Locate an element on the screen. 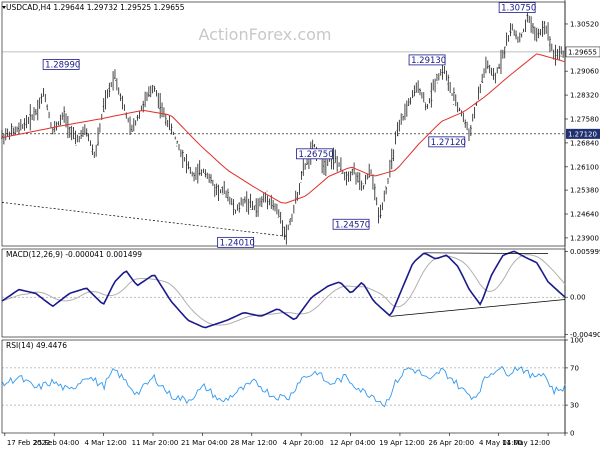  current-price-tag: 1.29655 is located at coordinates (582, 52).